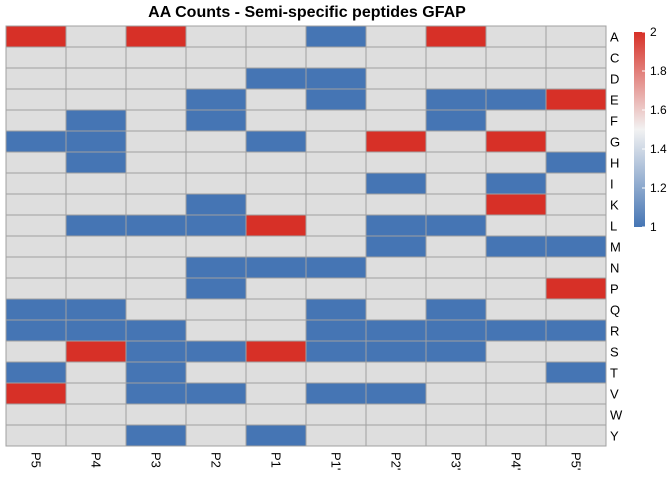  What do you see at coordinates (216, 288) in the screenshot?
I see `heatmap-cell-P-P2` at bounding box center [216, 288].